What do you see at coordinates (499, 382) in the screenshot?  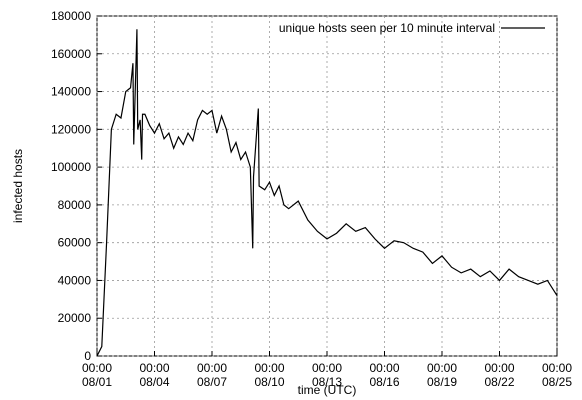 I see `x-tick-label-line: 08/22` at bounding box center [499, 382].